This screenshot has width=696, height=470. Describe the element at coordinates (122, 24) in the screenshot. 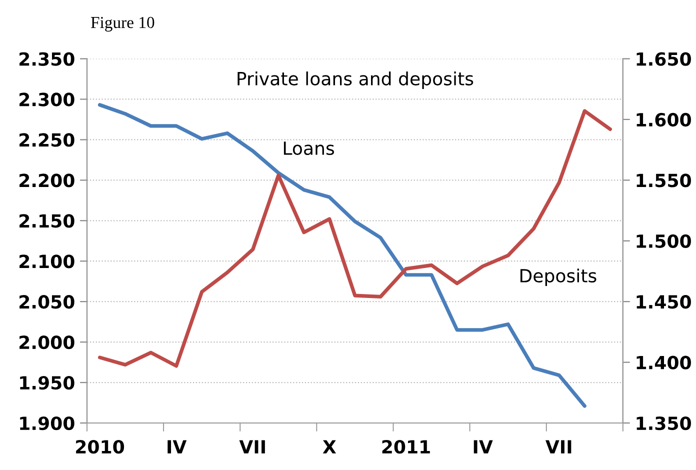

I see `caption: Figure 10` at that location.